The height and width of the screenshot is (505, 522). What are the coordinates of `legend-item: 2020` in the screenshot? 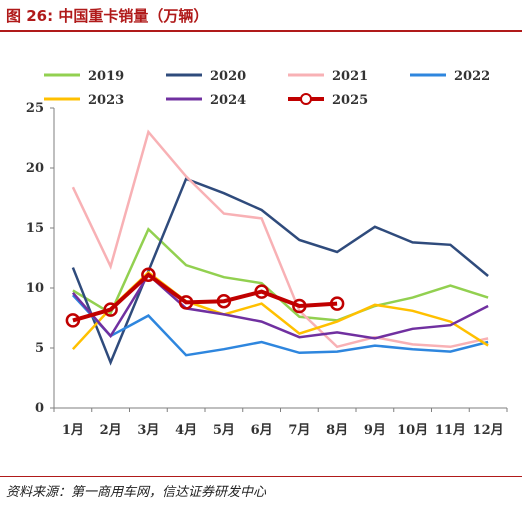 It's located at (206, 76).